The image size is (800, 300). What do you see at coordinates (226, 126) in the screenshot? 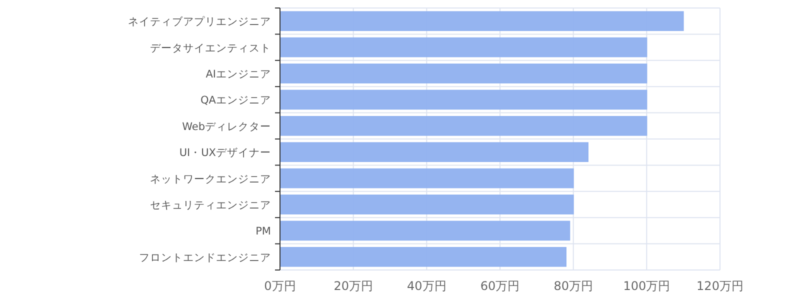
I see `y-tick-label: Webディレクター` at bounding box center [226, 126].